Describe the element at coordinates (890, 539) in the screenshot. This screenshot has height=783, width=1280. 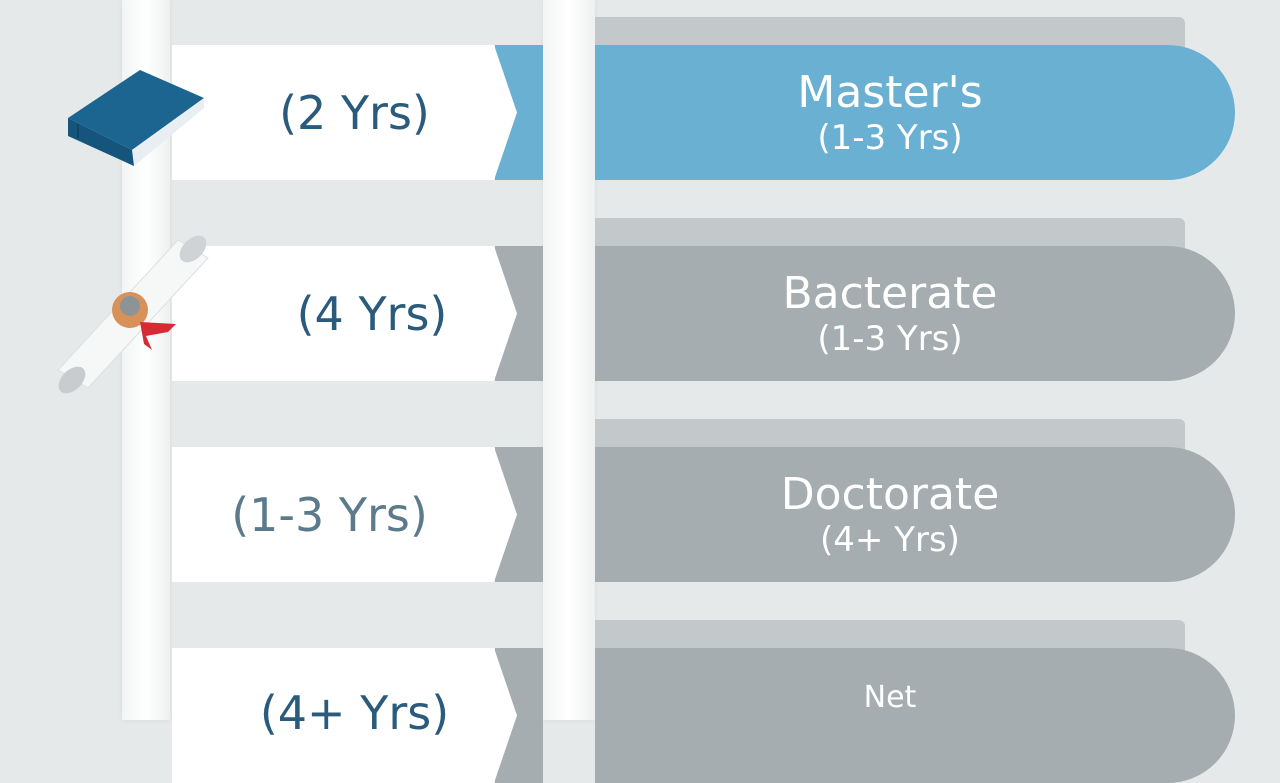
I see `degree-subtitle: (4+ Yrs)` at that location.